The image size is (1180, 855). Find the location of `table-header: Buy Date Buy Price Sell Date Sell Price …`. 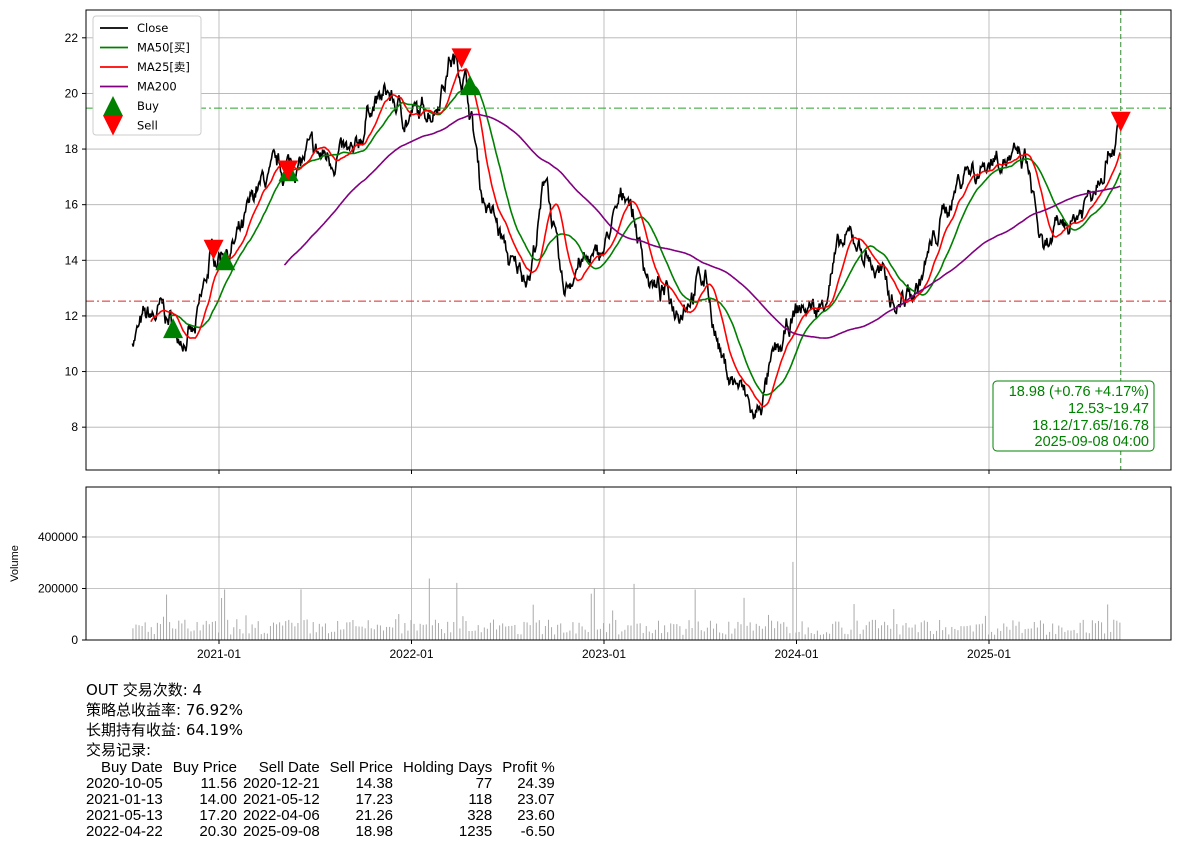

table-header: Buy Date Buy Price Sell Date Sell Price … is located at coordinates (320, 768).